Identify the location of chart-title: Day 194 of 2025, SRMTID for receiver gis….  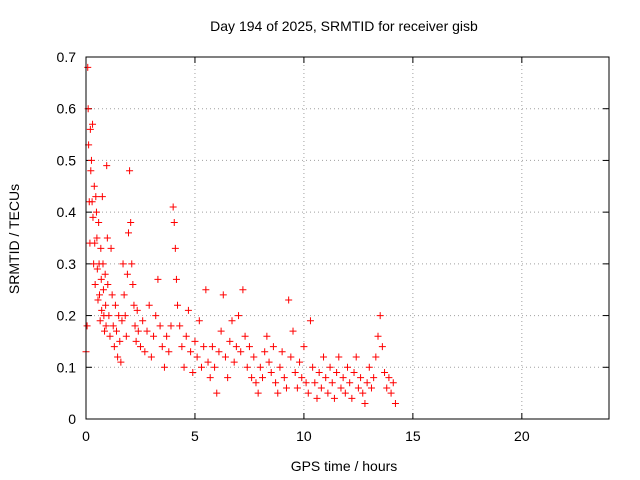
(344, 26).